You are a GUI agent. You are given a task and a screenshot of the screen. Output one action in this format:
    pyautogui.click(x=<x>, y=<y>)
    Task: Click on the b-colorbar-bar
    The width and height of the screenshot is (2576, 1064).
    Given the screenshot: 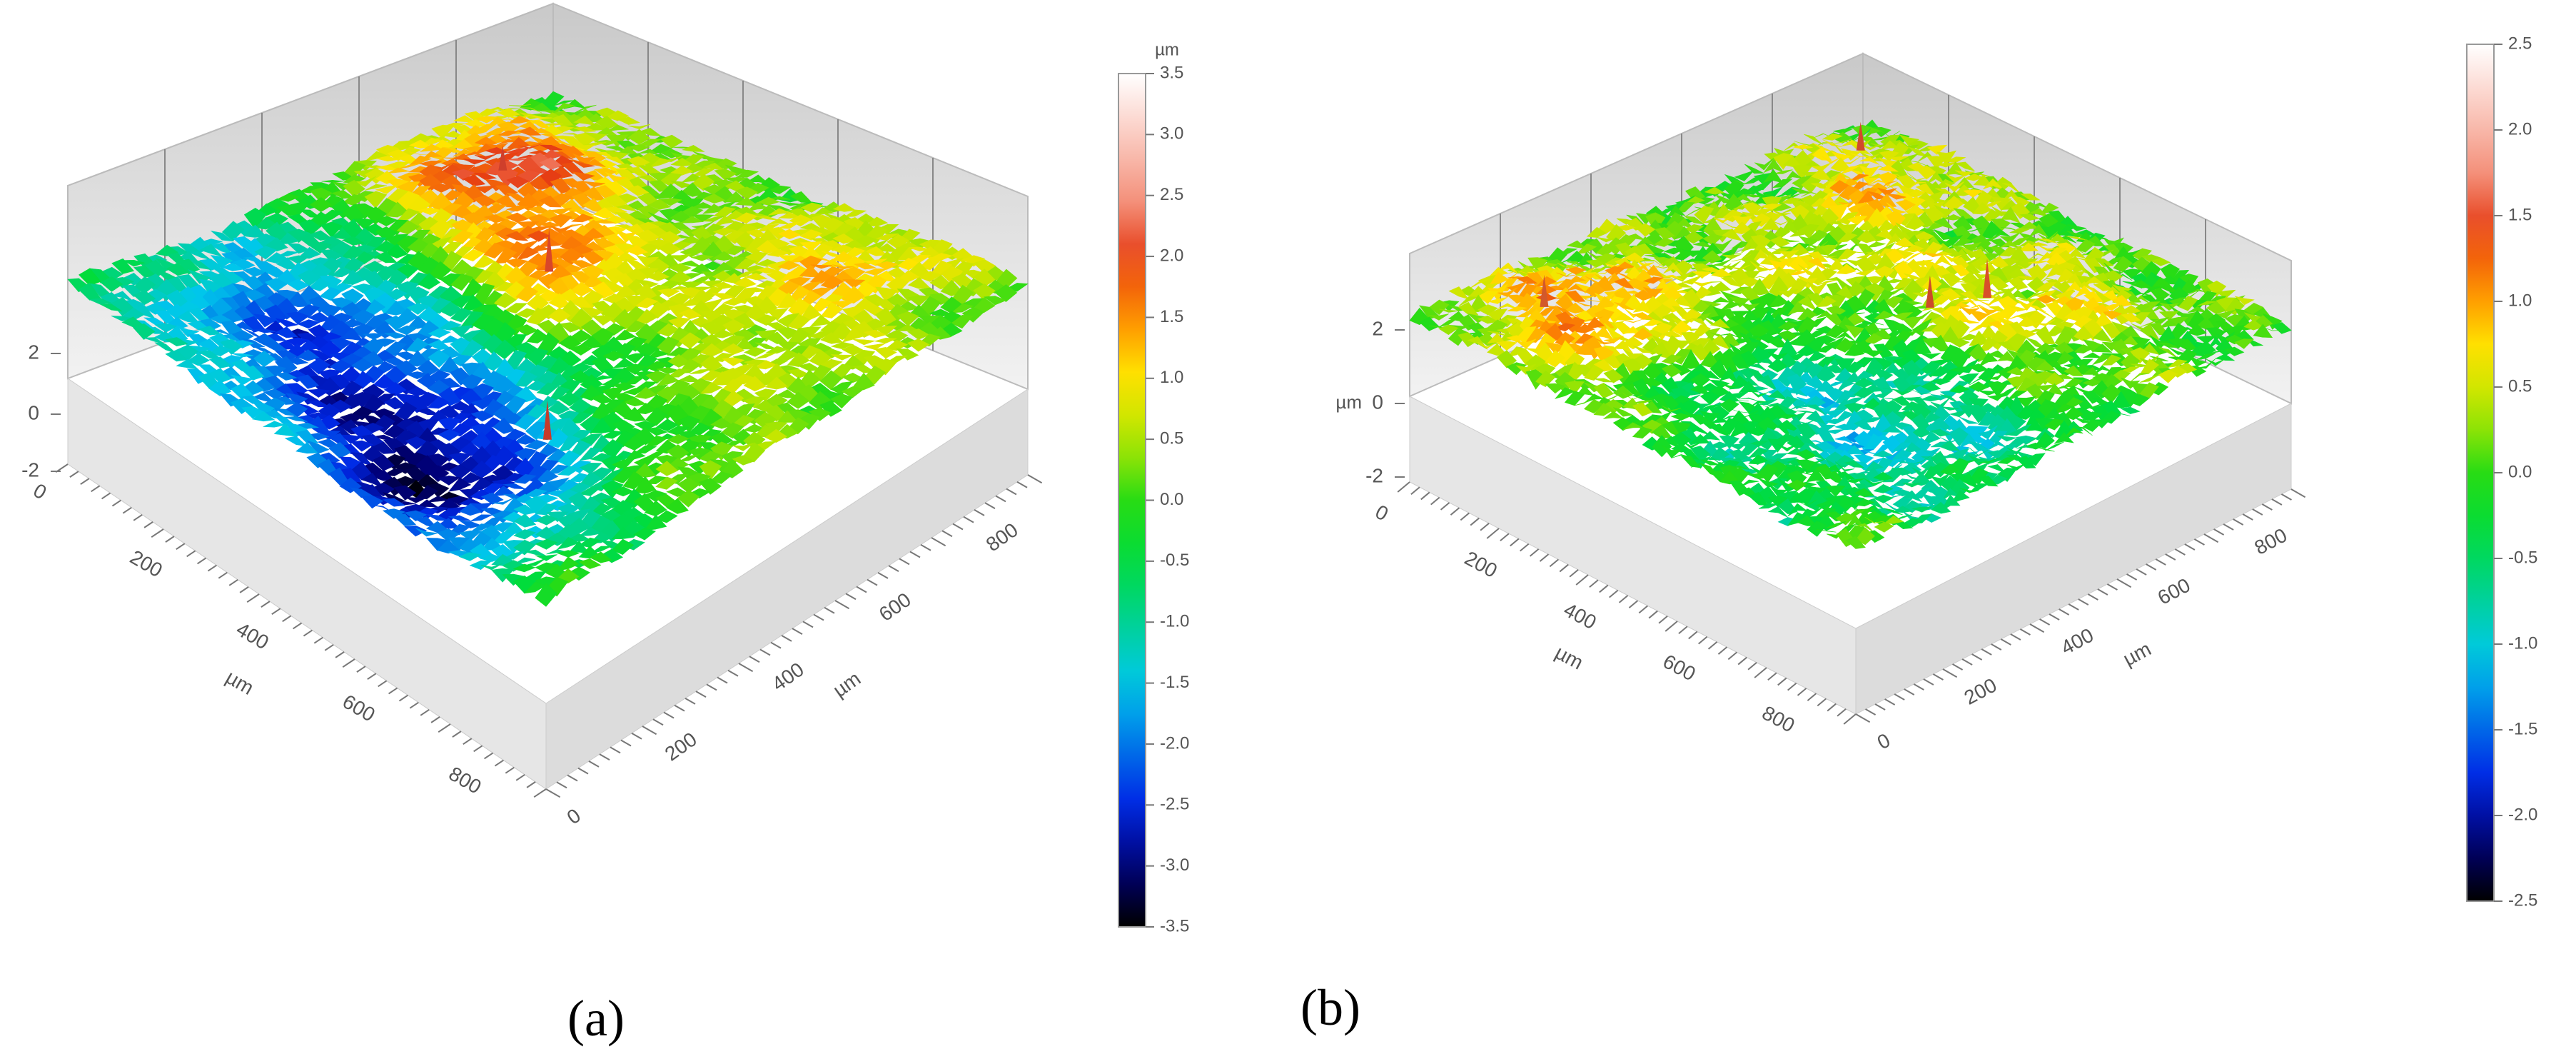 What is the action you would take?
    pyautogui.click(x=2480, y=473)
    